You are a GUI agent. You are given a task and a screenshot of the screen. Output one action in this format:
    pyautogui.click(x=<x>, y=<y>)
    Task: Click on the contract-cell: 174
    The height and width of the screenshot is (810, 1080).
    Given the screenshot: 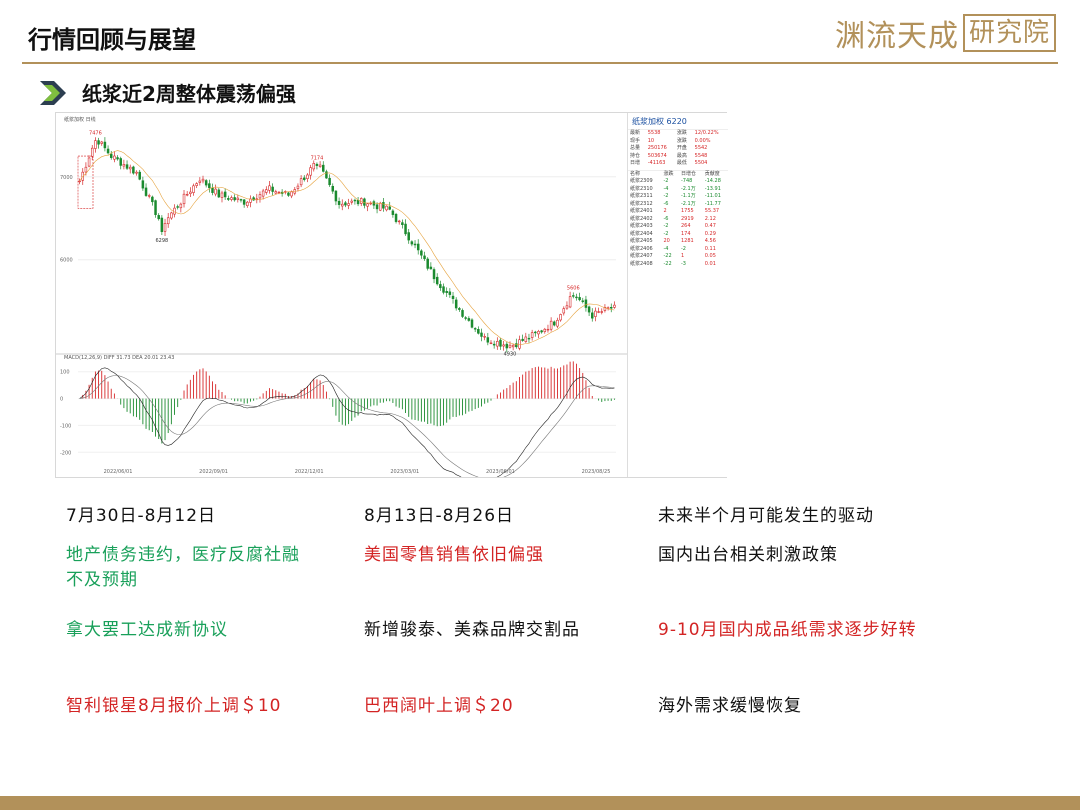 What is the action you would take?
    pyautogui.click(x=685, y=233)
    